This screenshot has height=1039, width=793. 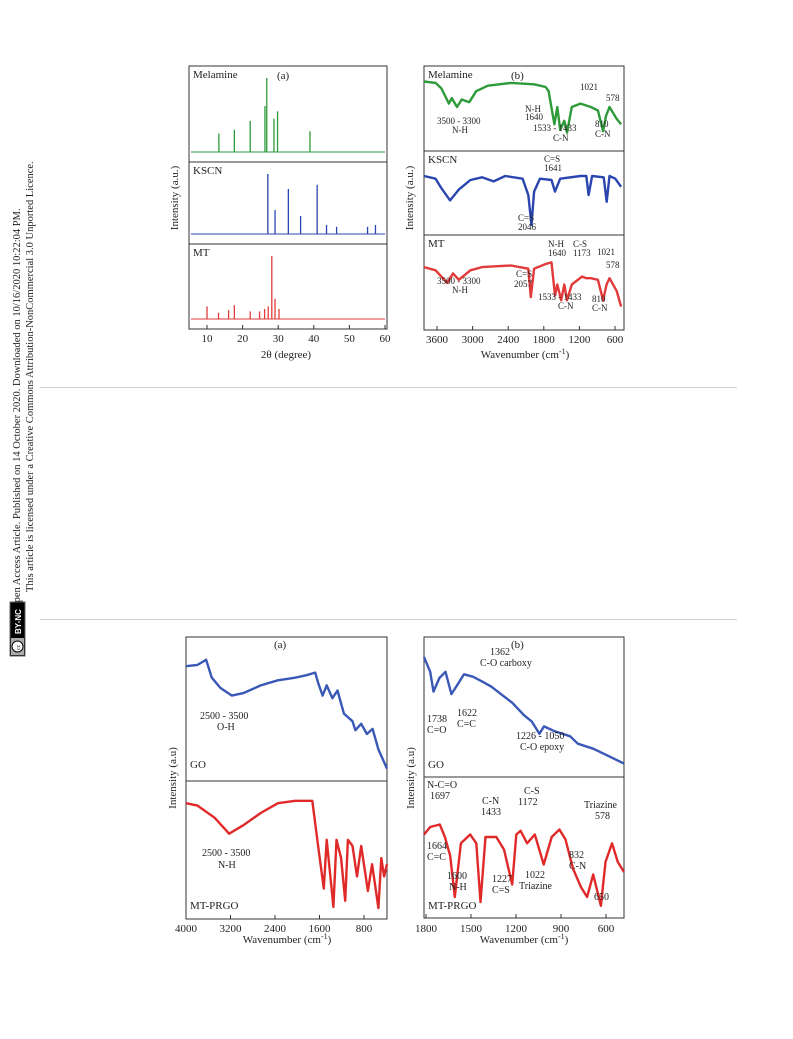 I want to click on x-tick-label: 4000, so click(x=186, y=929).